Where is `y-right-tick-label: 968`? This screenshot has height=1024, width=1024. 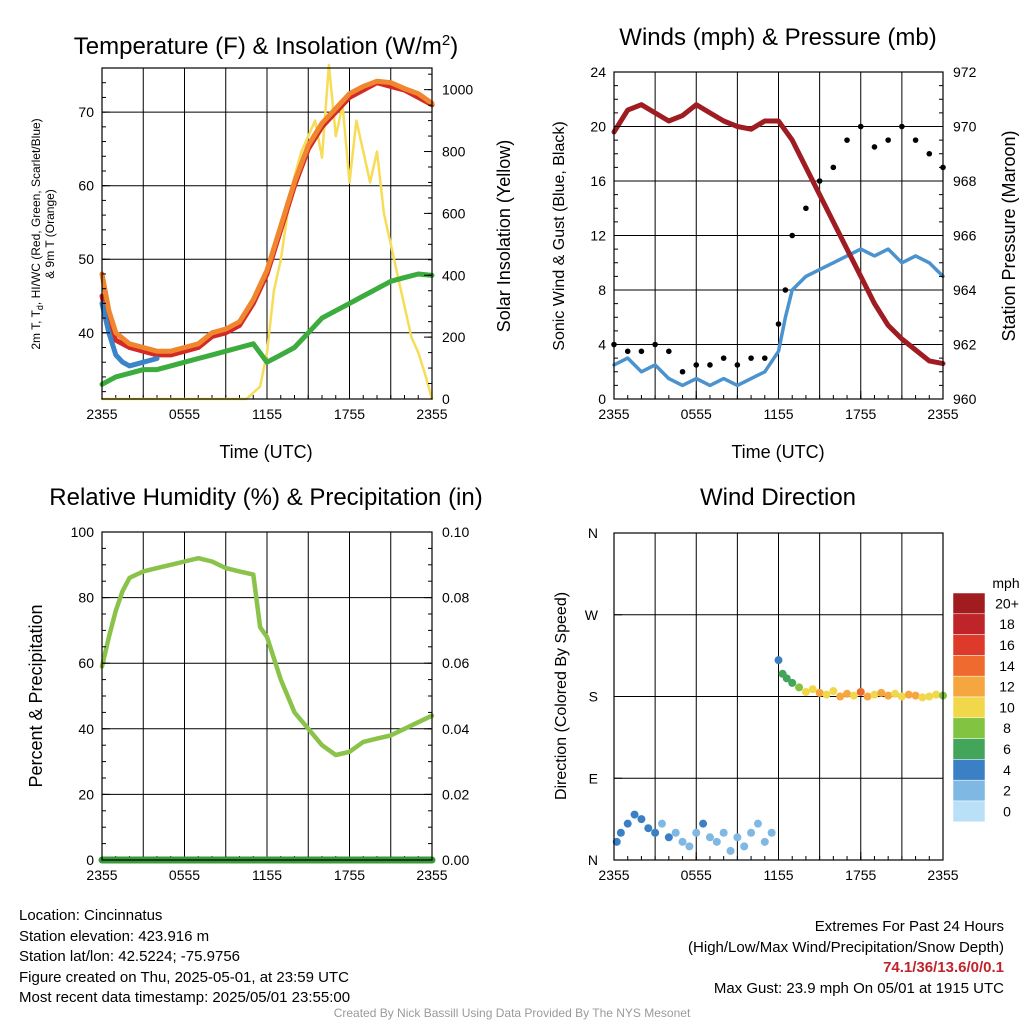 y-right-tick-label: 968 is located at coordinates (965, 181).